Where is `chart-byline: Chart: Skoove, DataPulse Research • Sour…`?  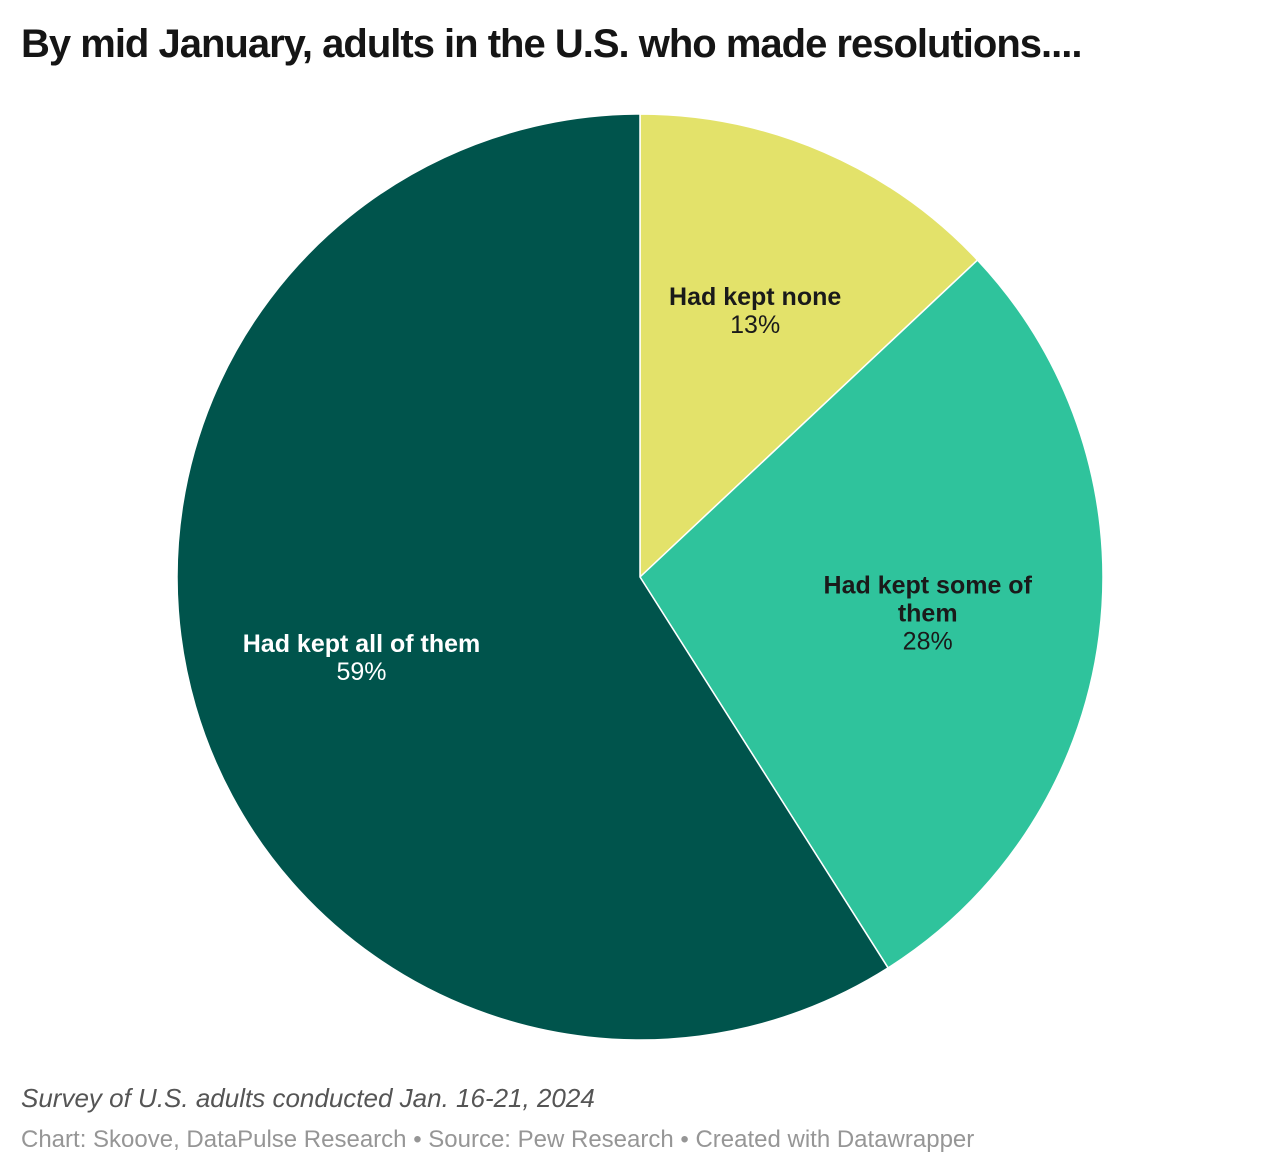
chart-byline: Chart: Skoove, DataPulse Research • Sour… is located at coordinates (498, 1139).